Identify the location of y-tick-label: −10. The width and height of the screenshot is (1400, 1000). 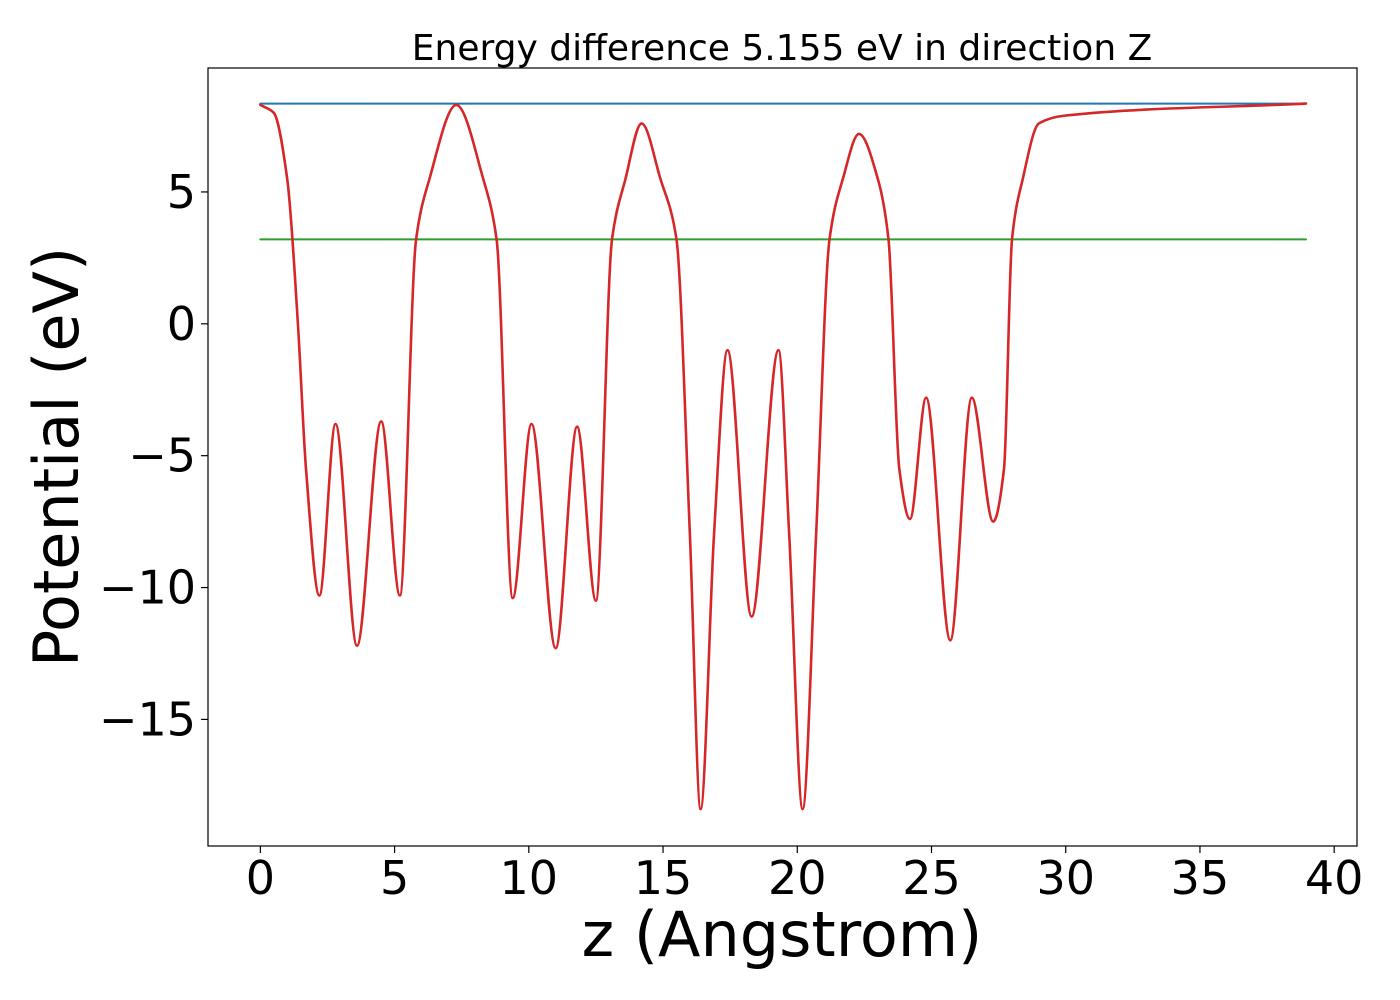
(147, 588).